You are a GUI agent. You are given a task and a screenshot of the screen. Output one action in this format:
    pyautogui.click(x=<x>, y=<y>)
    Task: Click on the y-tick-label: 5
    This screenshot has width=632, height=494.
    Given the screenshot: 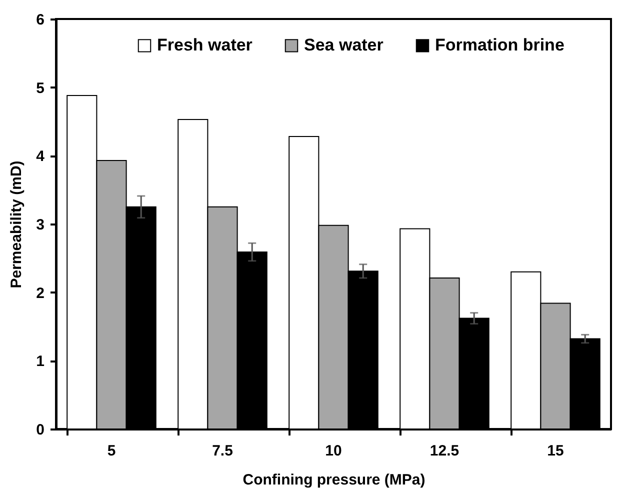 What is the action you would take?
    pyautogui.click(x=40, y=88)
    